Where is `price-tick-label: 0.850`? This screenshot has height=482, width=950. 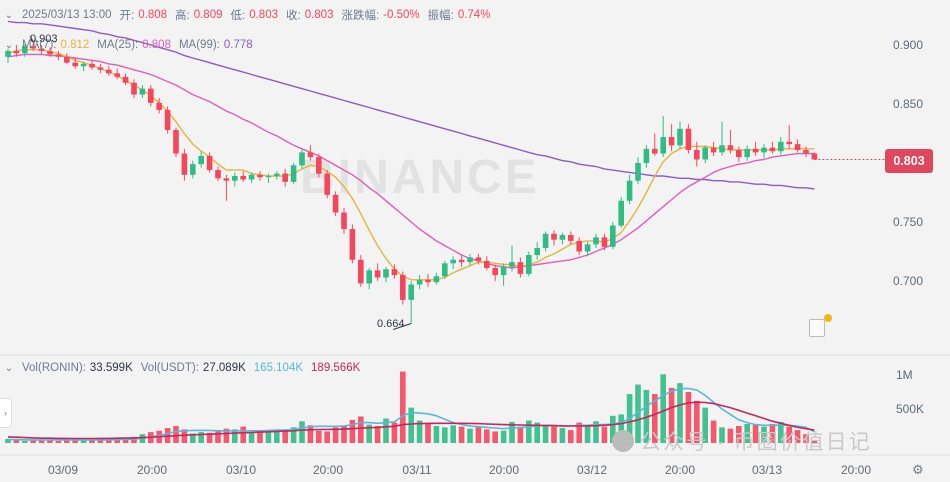
price-tick-label: 0.850 is located at coordinates (908, 104).